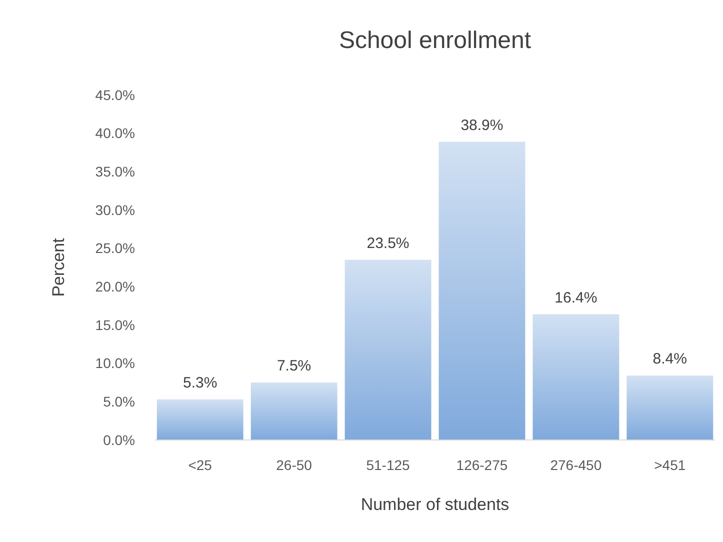 This screenshot has height=542, width=723. Describe the element at coordinates (115, 94) in the screenshot. I see `y-tick-label: 45.0%` at that location.